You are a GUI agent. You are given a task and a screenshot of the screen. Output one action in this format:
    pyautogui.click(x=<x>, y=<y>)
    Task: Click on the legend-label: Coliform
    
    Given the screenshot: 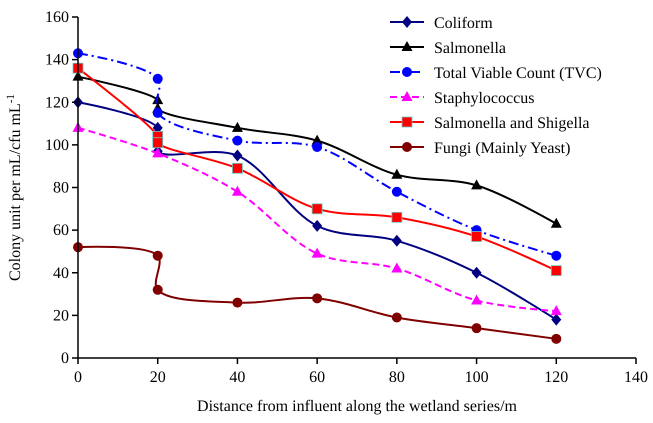 What is the action you would take?
    pyautogui.click(x=464, y=23)
    